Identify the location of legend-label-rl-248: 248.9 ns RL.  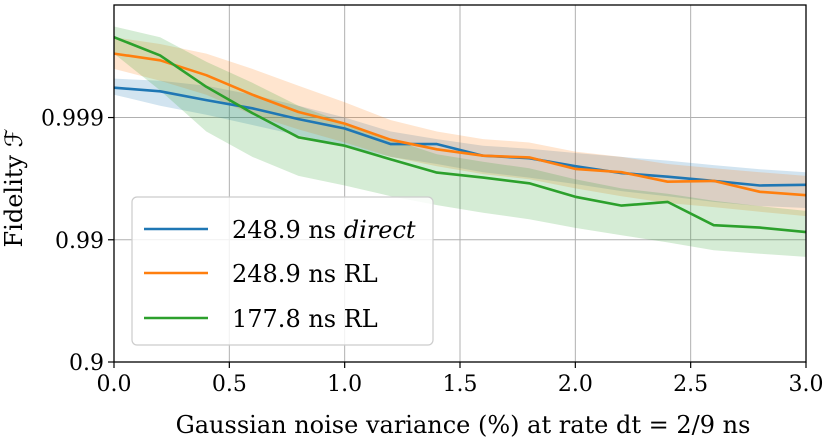
(305, 274).